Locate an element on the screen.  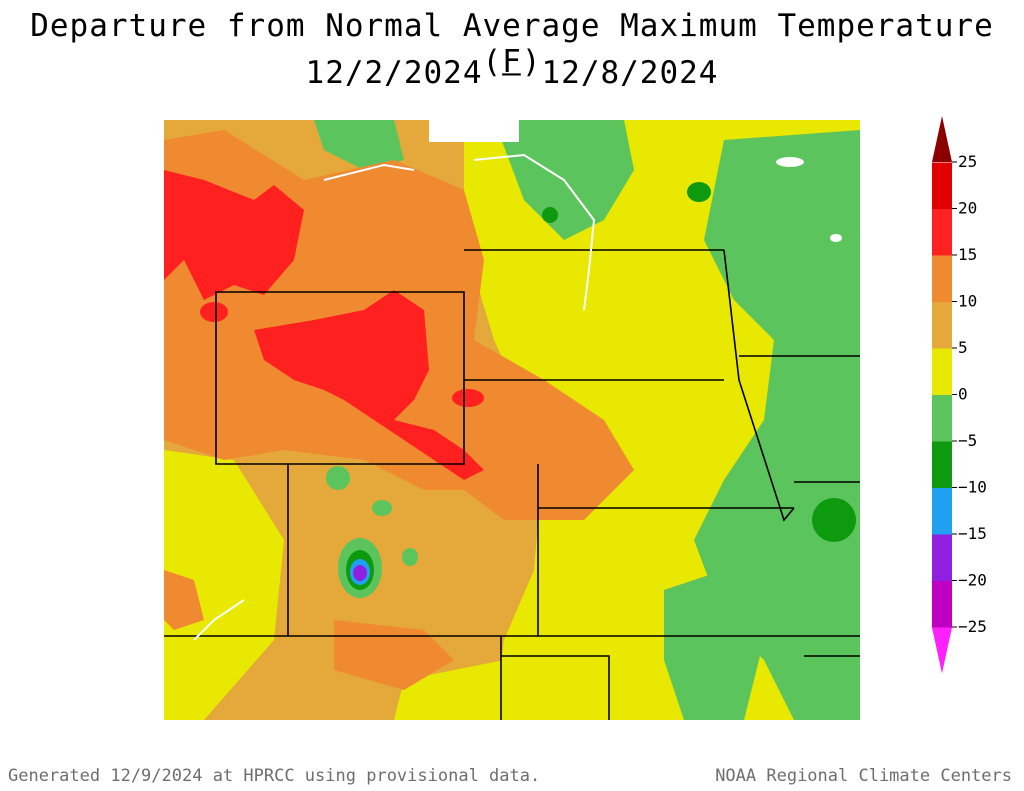
legend-tick-label: 5 is located at coordinates (963, 347).